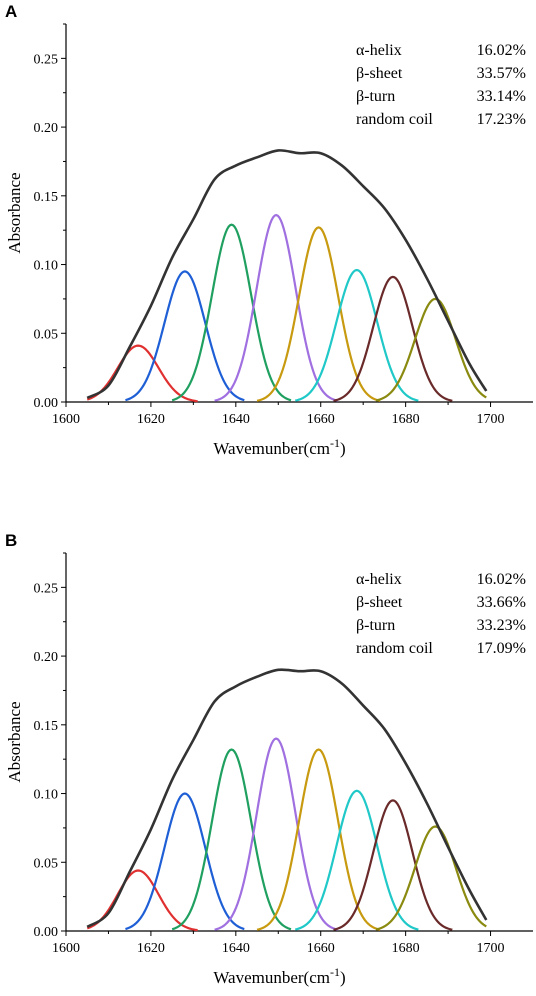 The height and width of the screenshot is (996, 536). What do you see at coordinates (501, 602) in the screenshot?
I see `annotation-value: 33.66%` at bounding box center [501, 602].